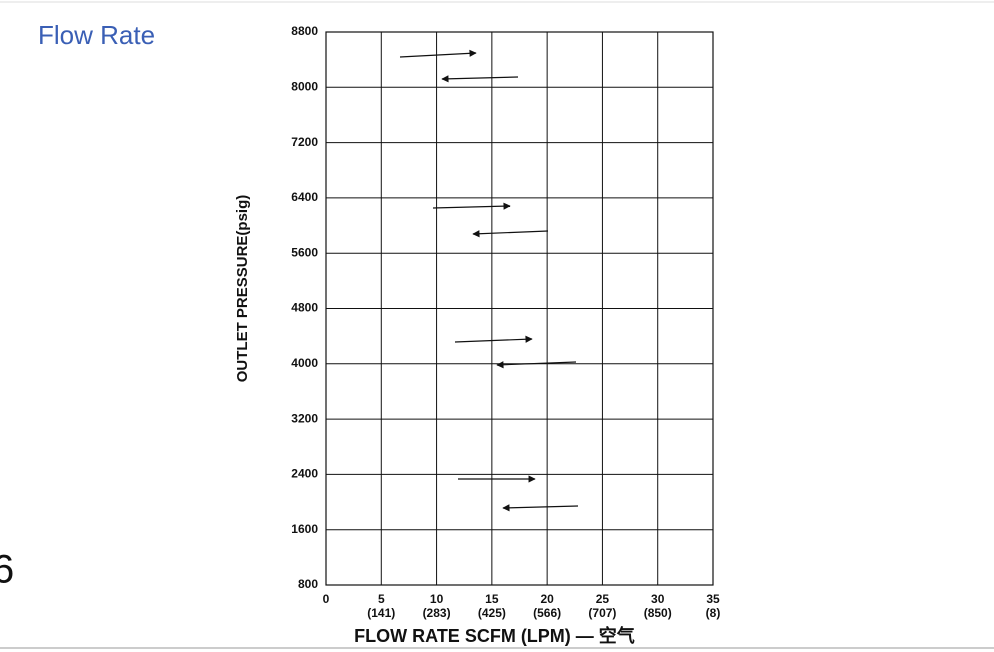 This screenshot has width=994, height=652. Describe the element at coordinates (713, 613) in the screenshot. I see `x-tick-sublabel: (8)` at that location.